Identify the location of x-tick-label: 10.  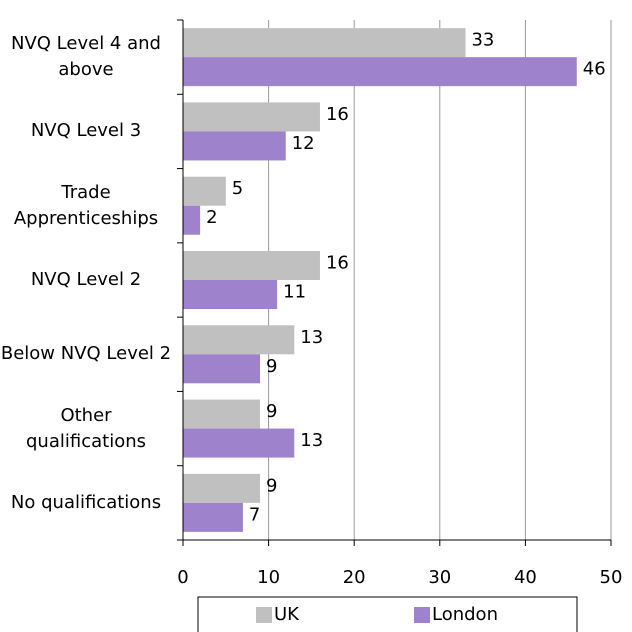
(268, 577).